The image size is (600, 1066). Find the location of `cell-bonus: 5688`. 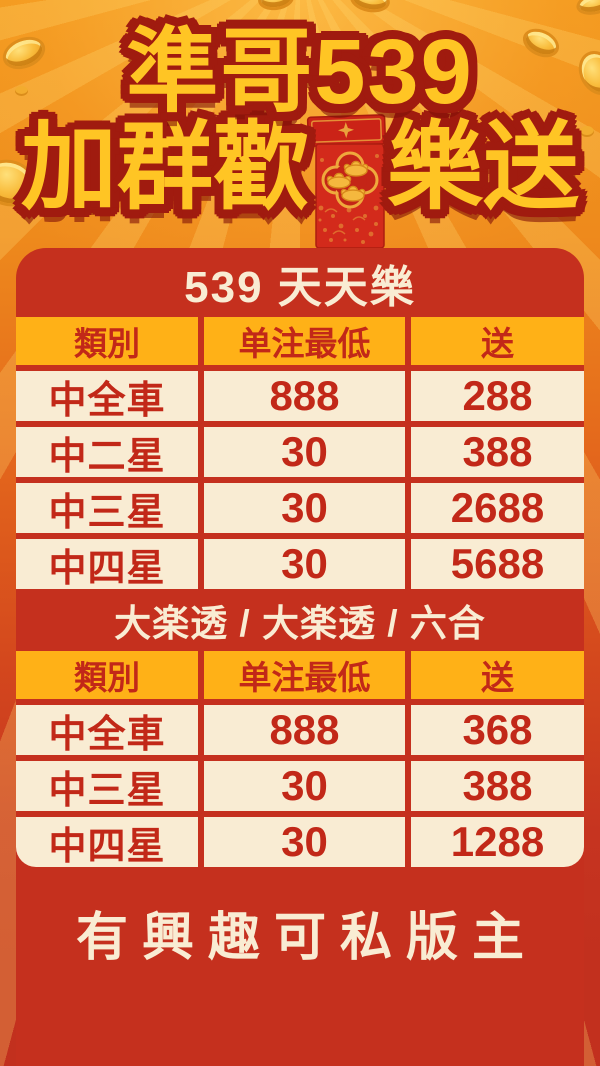

cell-bonus: 5688 is located at coordinates (497, 564).